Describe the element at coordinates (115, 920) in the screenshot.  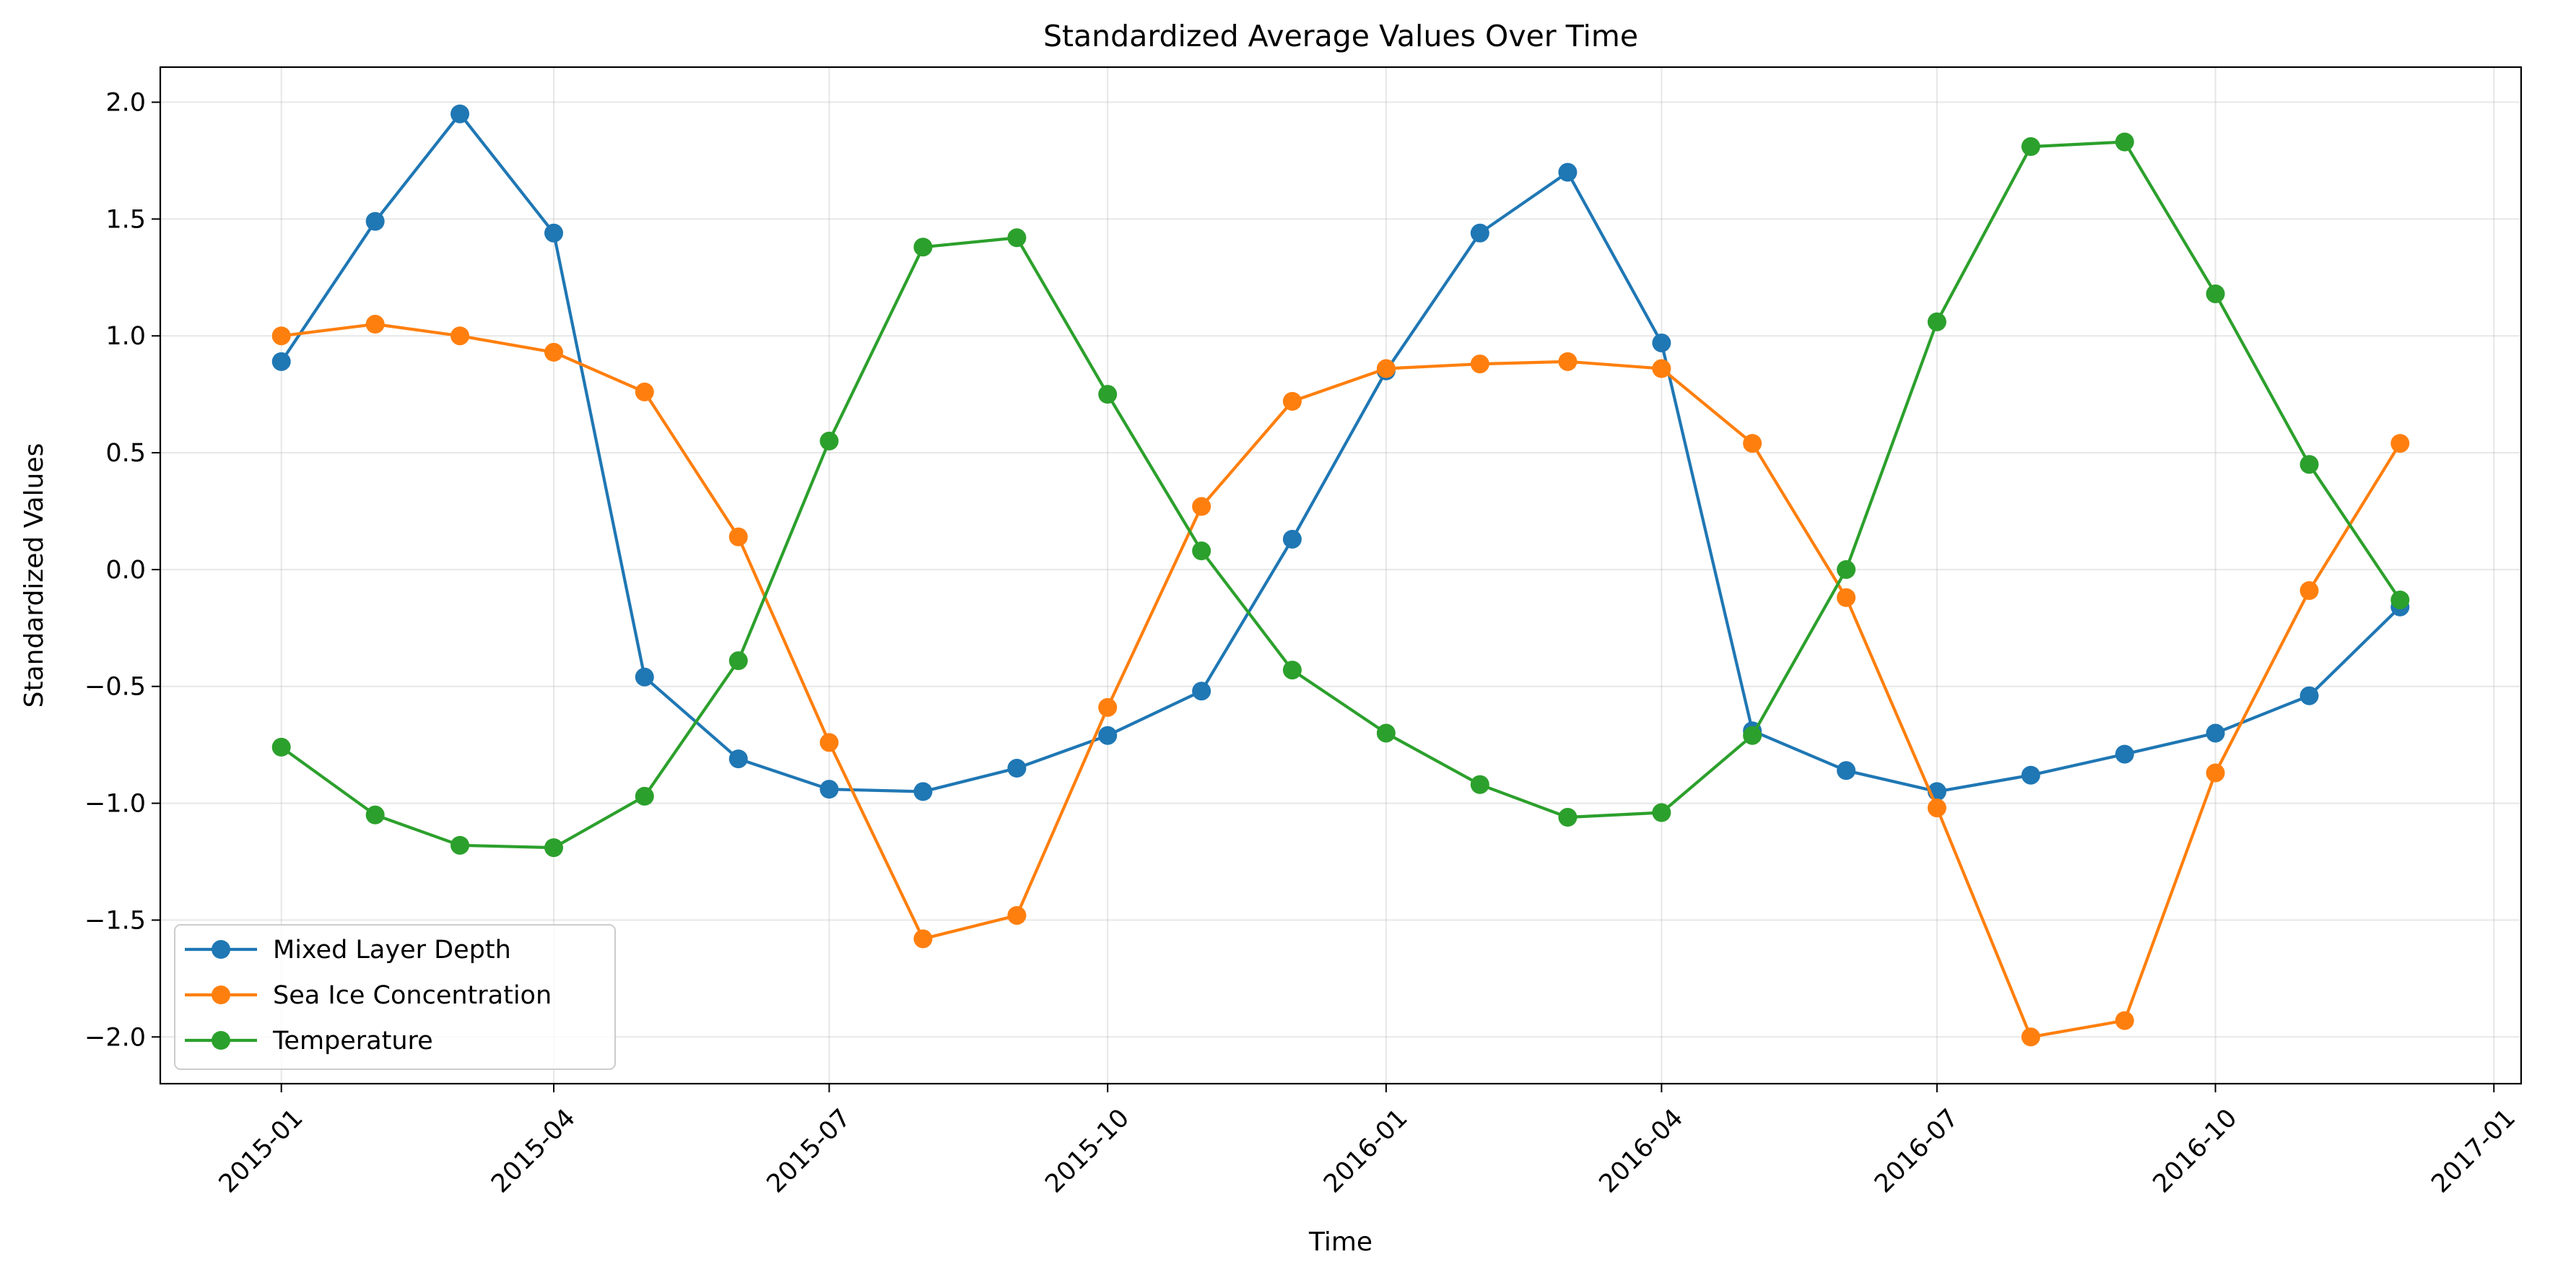
I see `y-tick-label: −1.5` at that location.